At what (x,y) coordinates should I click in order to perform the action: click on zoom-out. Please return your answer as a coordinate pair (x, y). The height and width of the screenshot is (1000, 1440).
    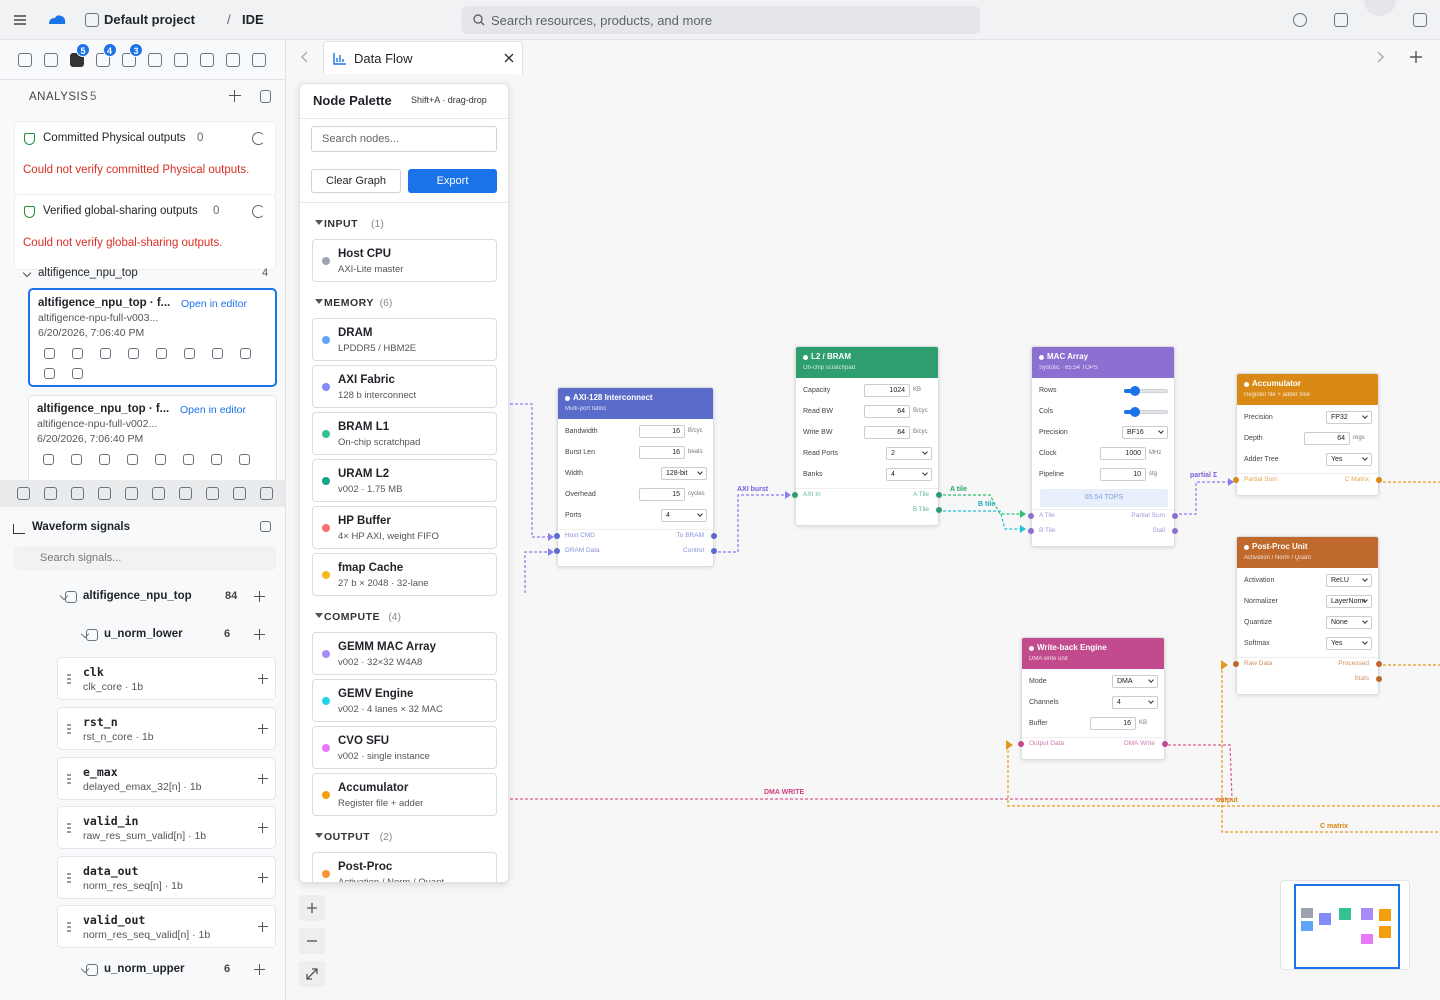
    Looking at the image, I should click on (312, 941).